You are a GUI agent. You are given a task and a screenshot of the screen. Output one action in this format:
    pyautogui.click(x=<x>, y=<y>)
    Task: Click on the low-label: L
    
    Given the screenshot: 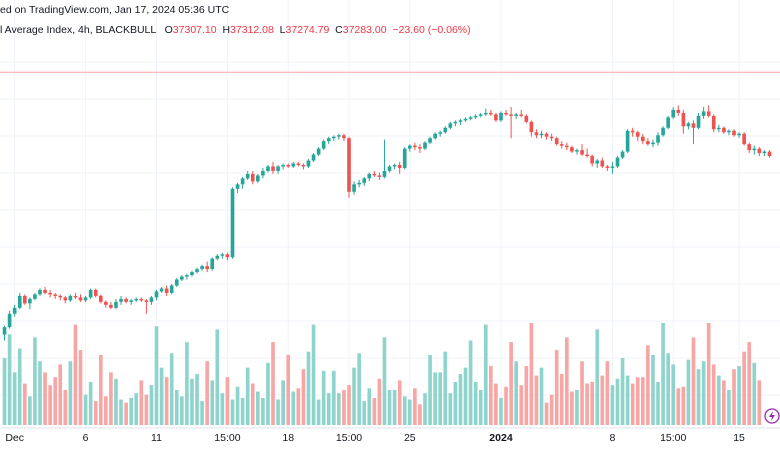 What is the action you would take?
    pyautogui.click(x=282, y=30)
    